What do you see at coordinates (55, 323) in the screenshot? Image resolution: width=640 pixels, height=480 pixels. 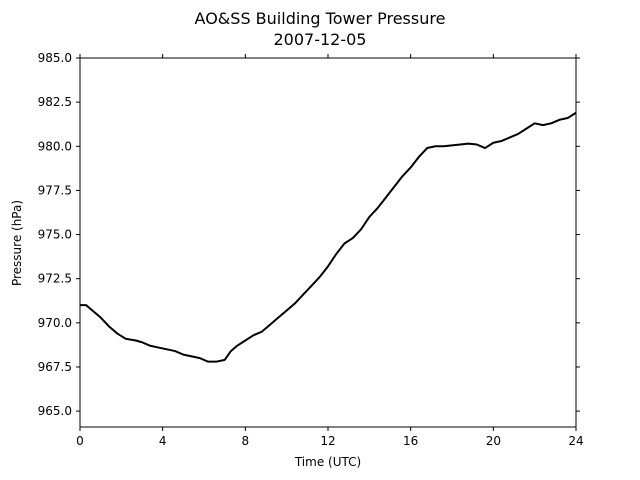 I see `y-tick-label: 970.0` at bounding box center [55, 323].